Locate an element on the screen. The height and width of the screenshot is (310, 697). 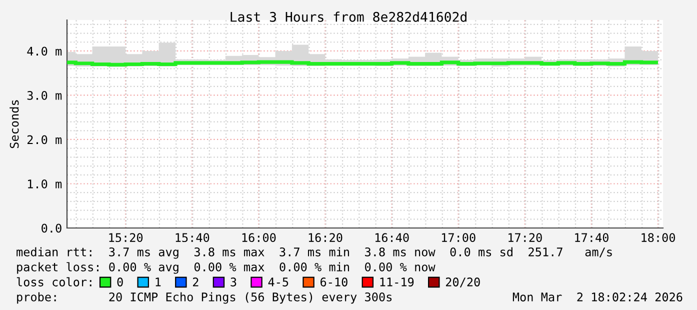
legend-label: 0 is located at coordinates (120, 282).